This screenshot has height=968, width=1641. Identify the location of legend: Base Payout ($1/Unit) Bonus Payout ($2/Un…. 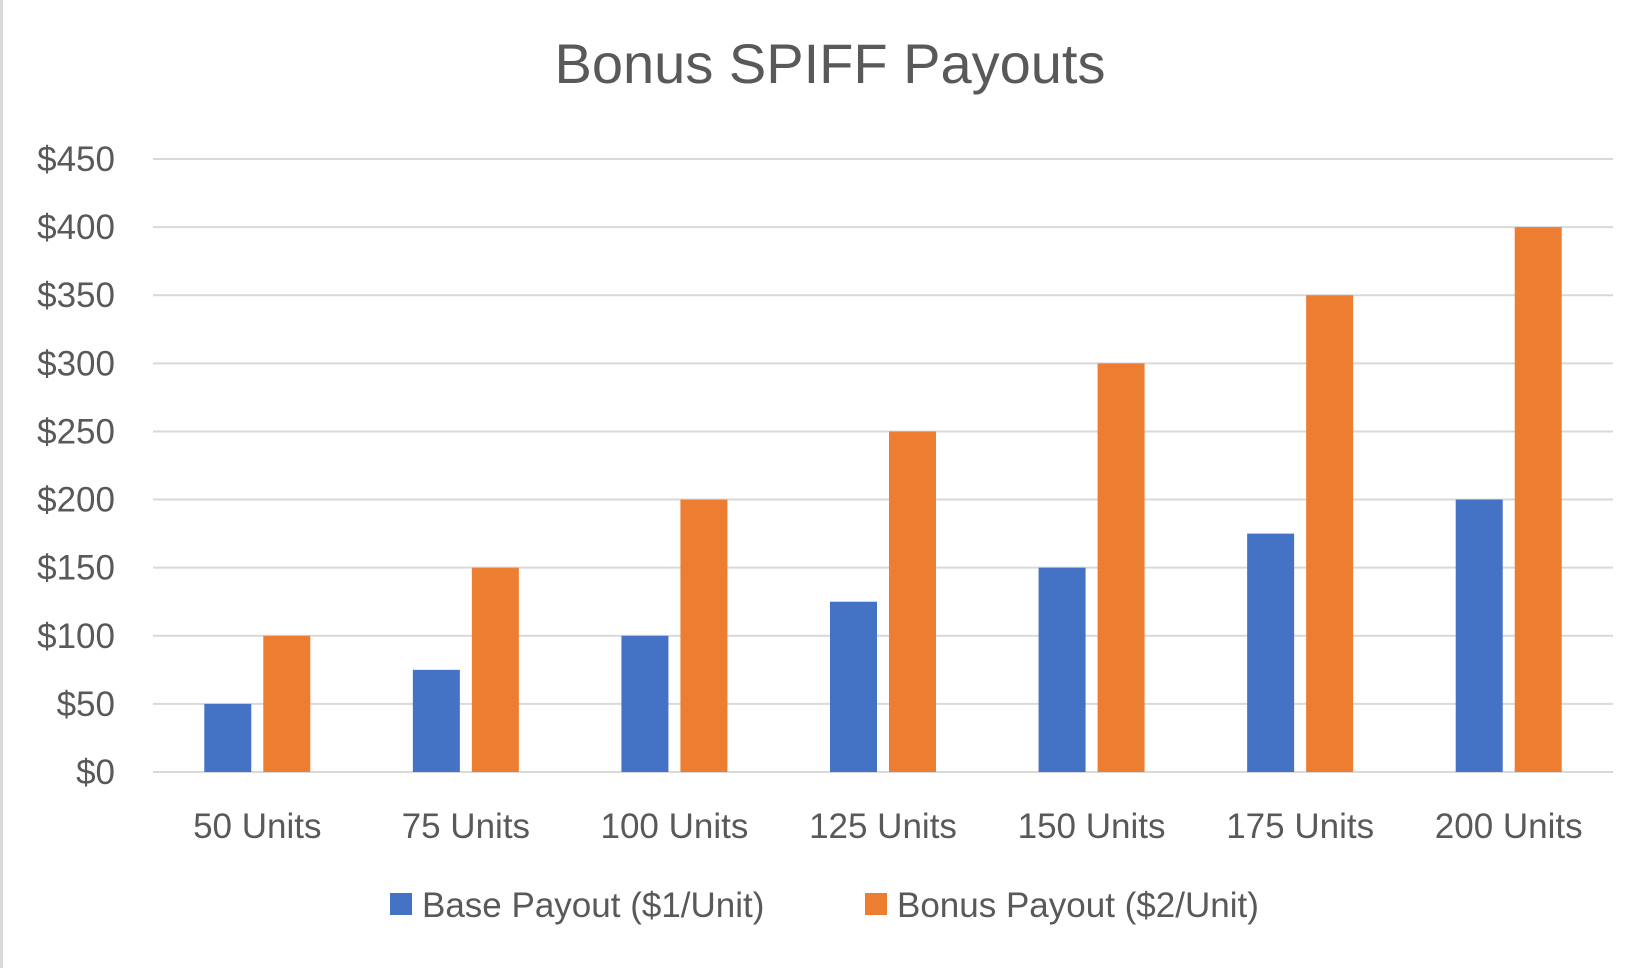
(824, 905).